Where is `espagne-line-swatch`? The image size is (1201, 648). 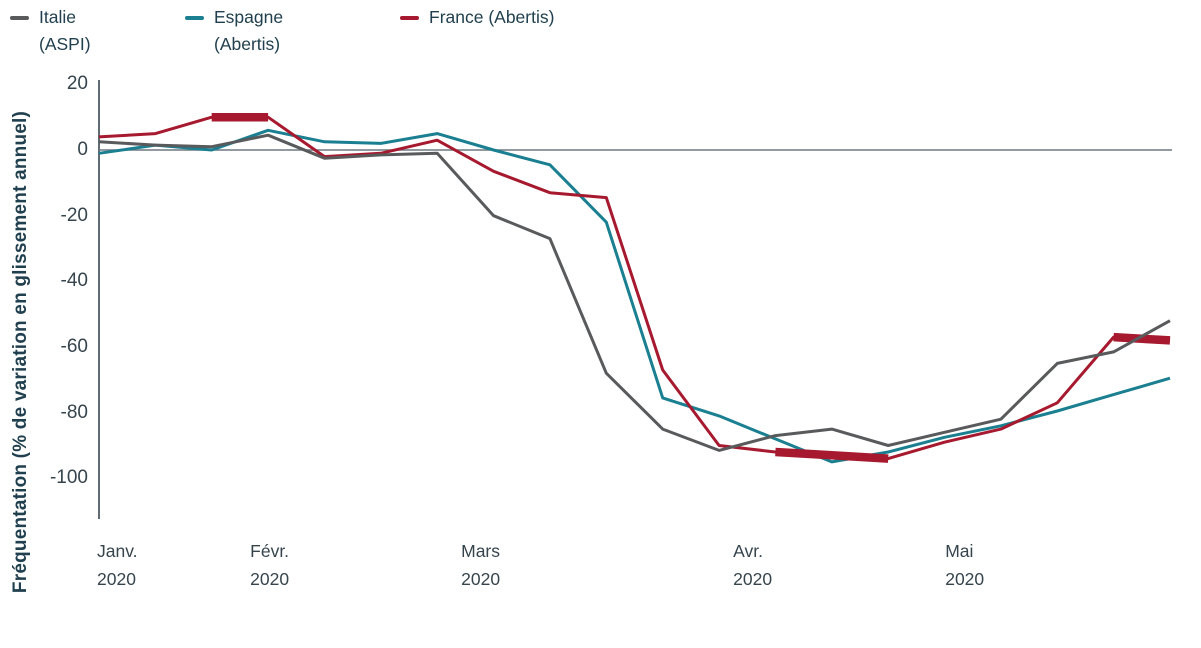
espagne-line-swatch is located at coordinates (194, 18).